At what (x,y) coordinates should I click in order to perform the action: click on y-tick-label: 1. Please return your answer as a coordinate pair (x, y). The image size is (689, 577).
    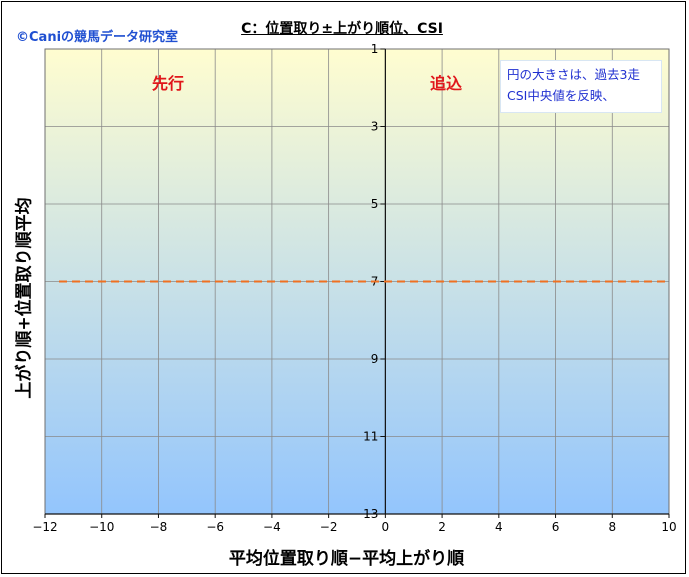
    Looking at the image, I should click on (375, 49).